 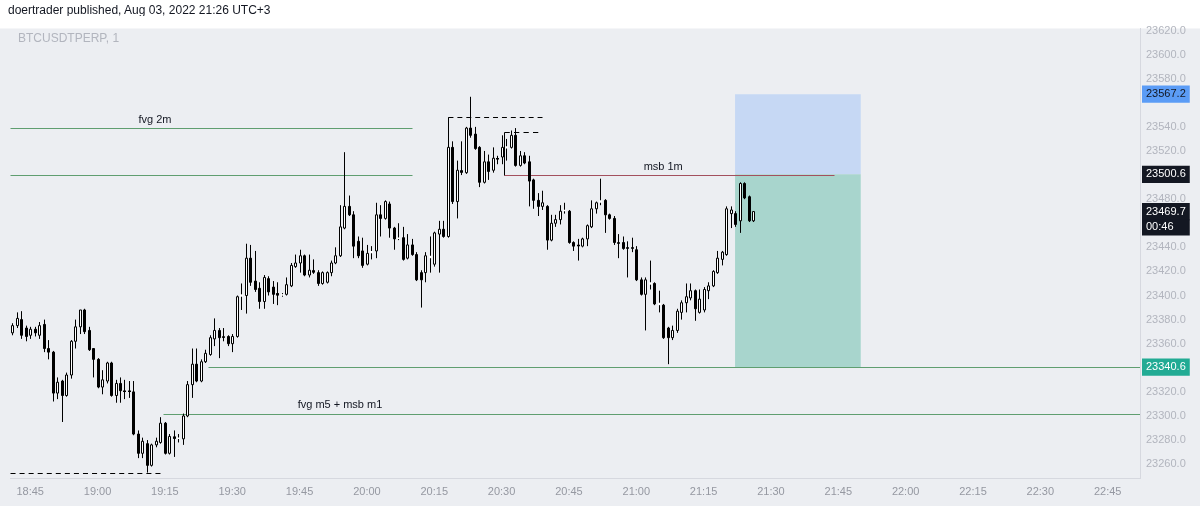 What do you see at coordinates (1166, 270) in the screenshot?
I see `y-tick-label: 23420.0` at bounding box center [1166, 270].